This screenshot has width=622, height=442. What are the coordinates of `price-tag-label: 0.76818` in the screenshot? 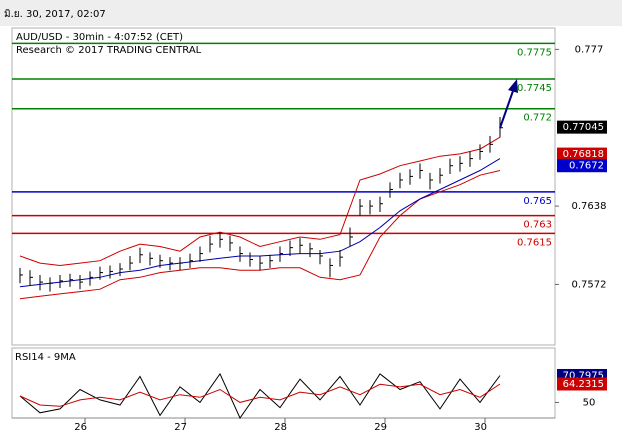 It's located at (583, 154).